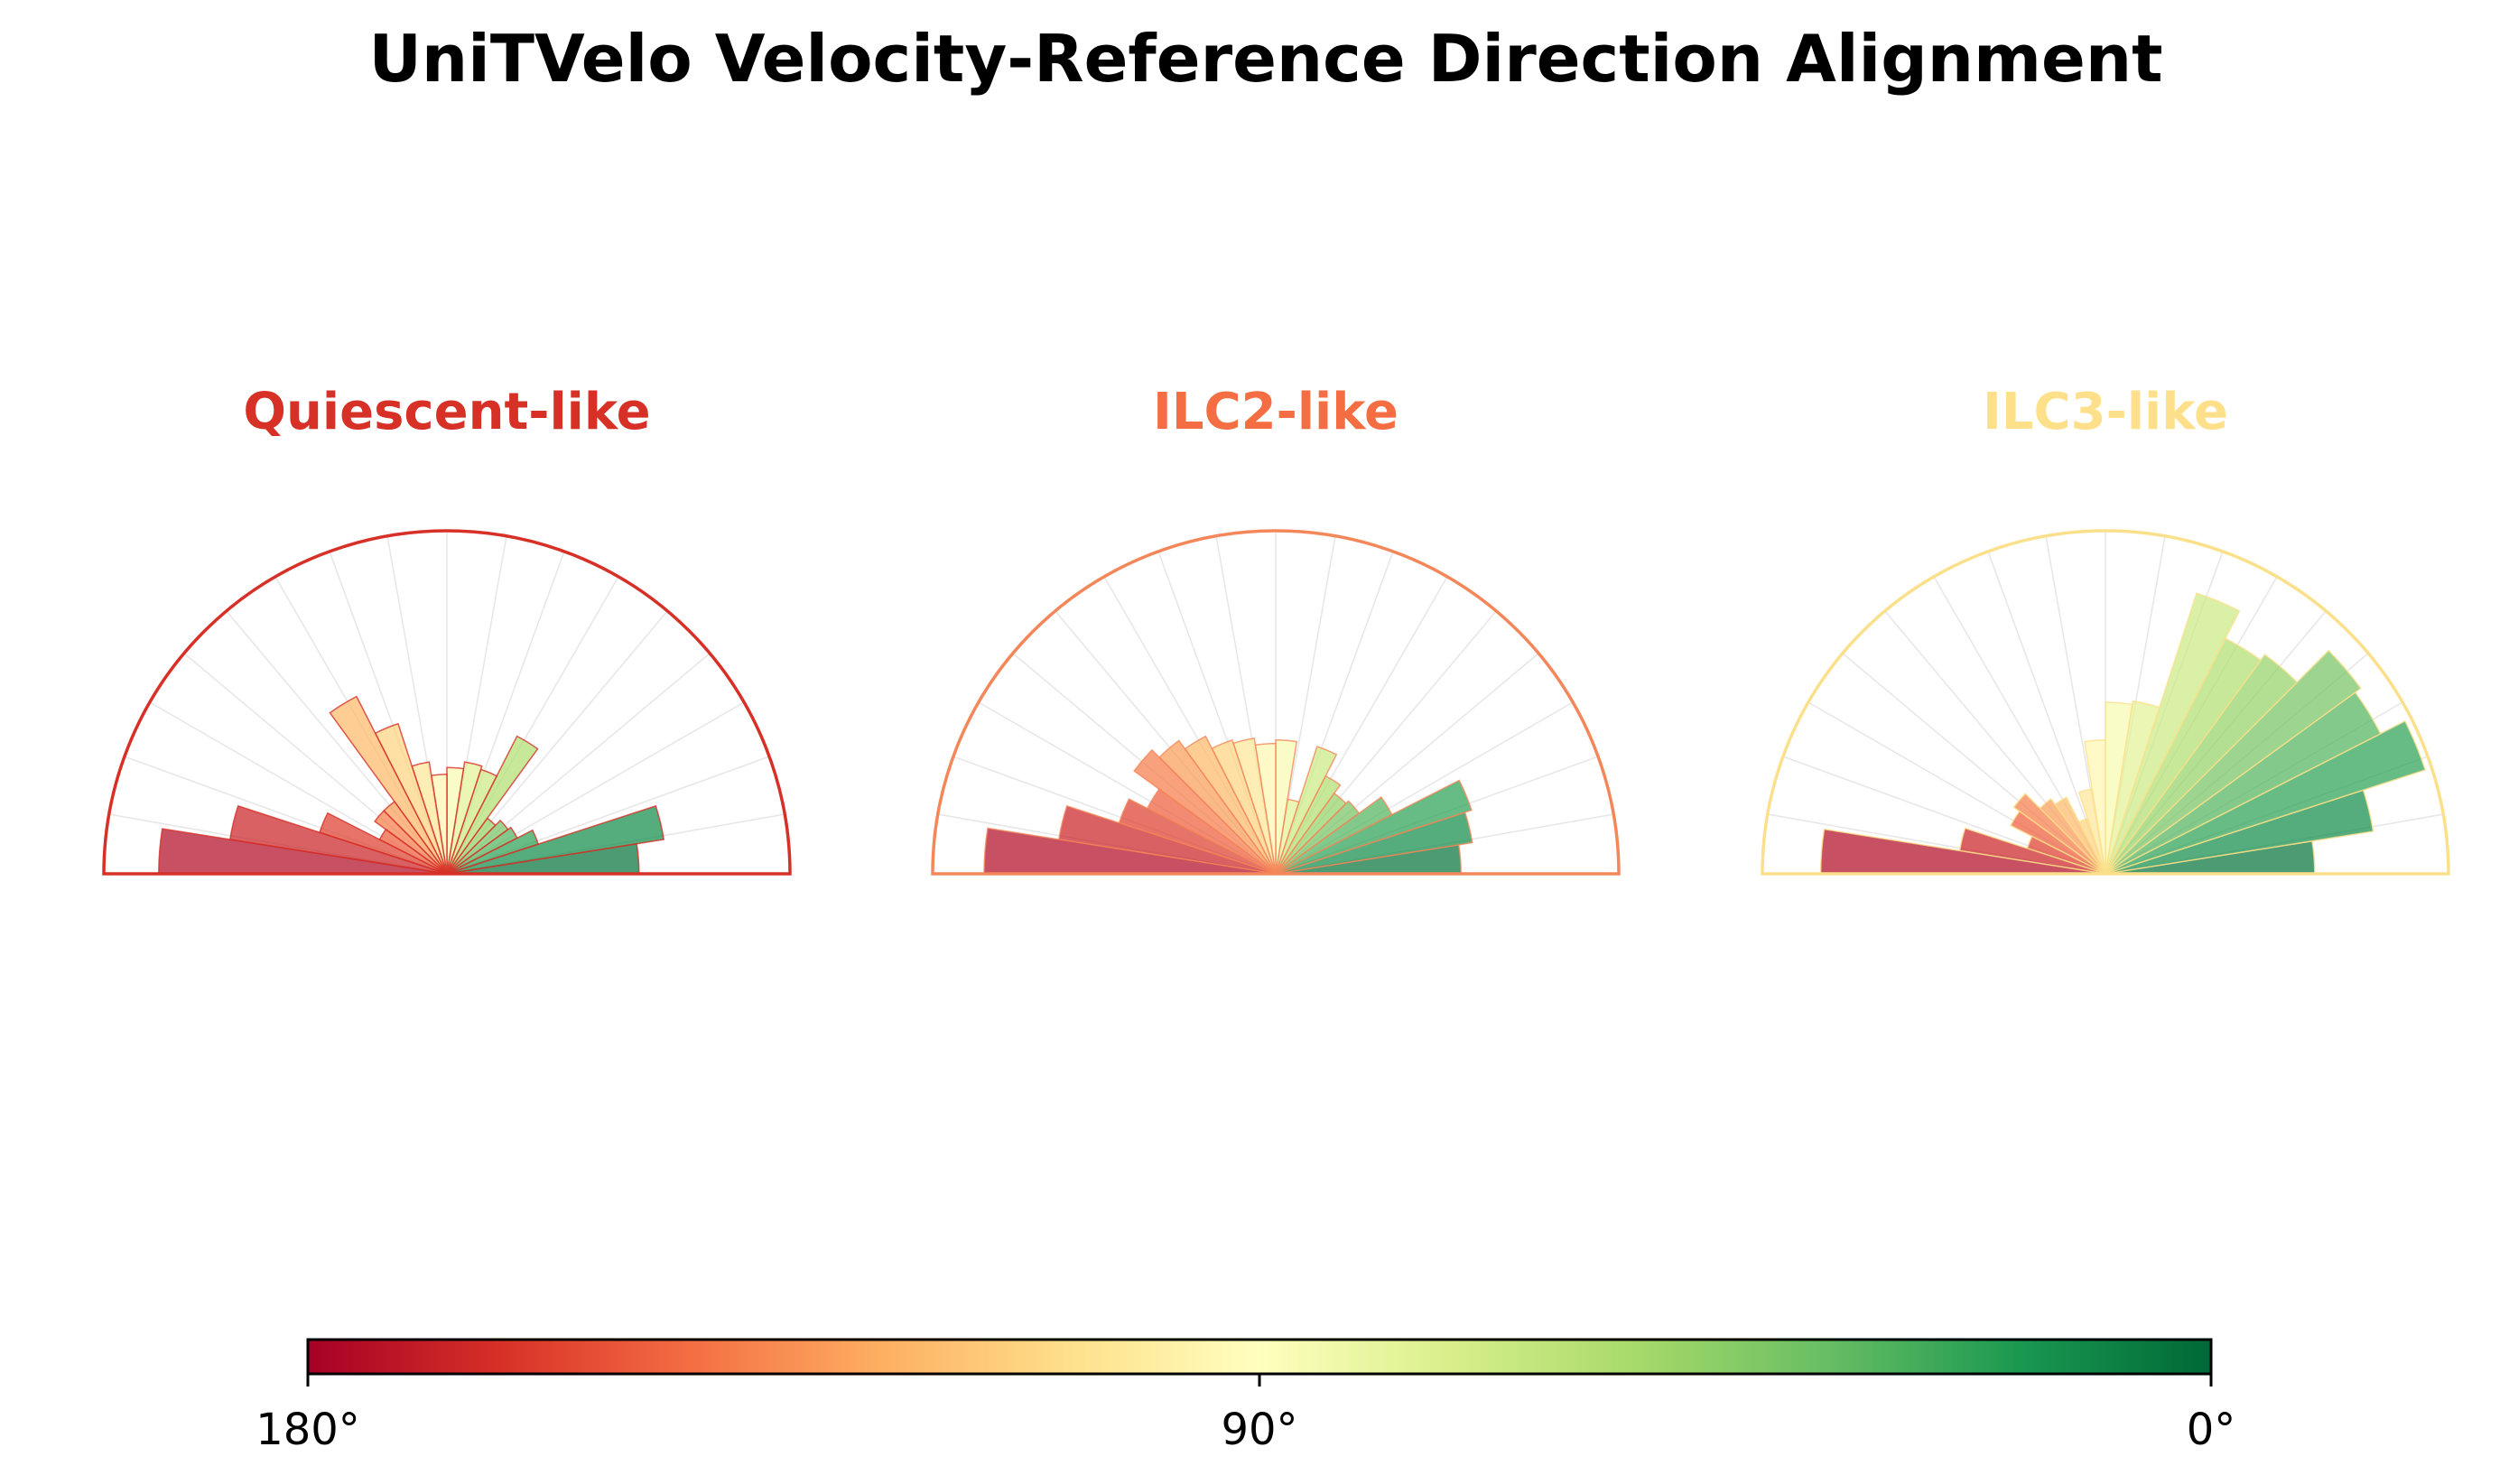 The height and width of the screenshot is (1484, 2509). Describe the element at coordinates (446, 412) in the screenshot. I see `panel-title: Quiescent-like` at that location.